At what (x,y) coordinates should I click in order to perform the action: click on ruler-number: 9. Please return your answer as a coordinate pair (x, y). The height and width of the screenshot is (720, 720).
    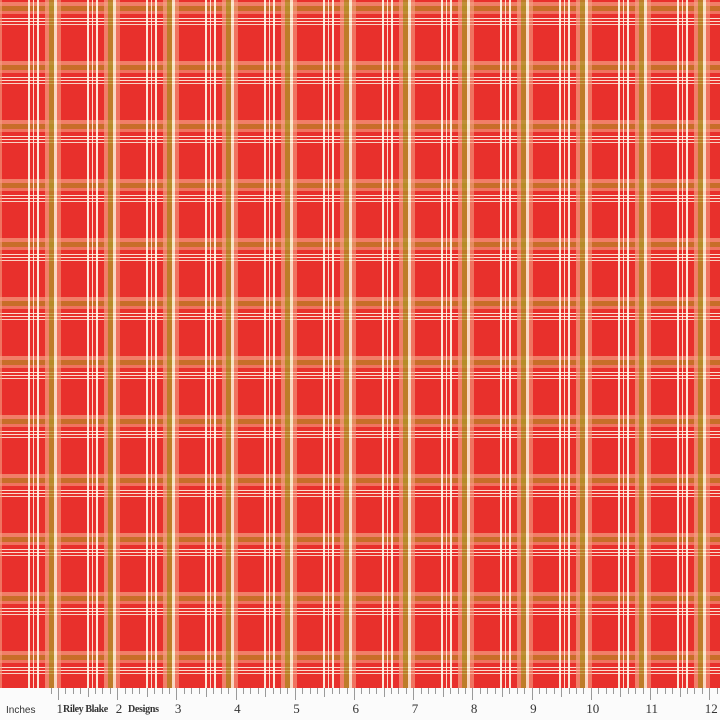
    Looking at the image, I should click on (533, 708).